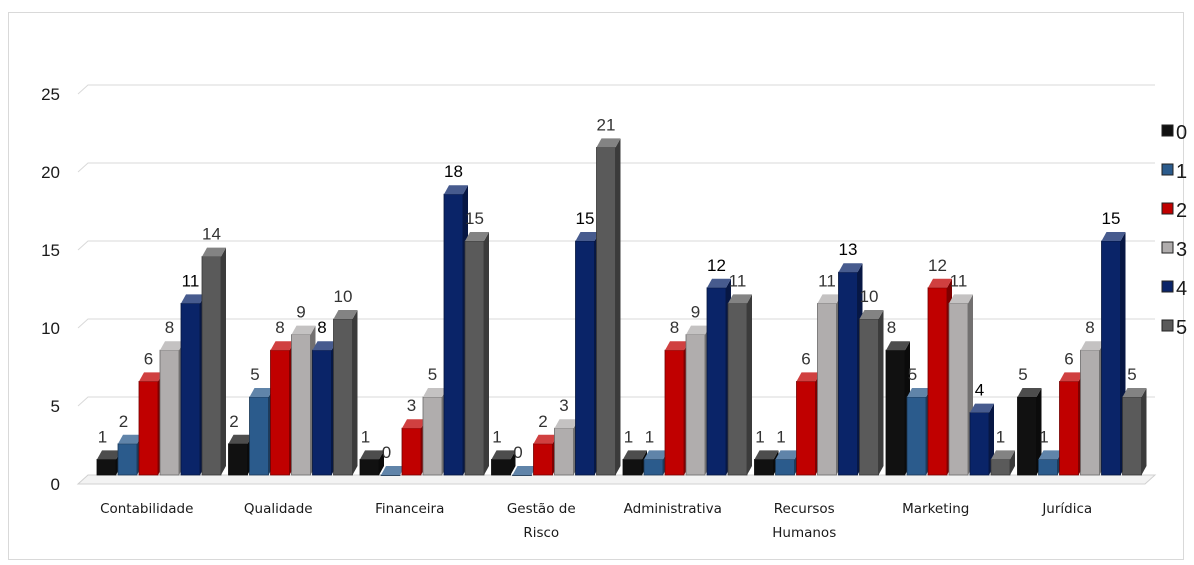 The height and width of the screenshot is (565, 1194). I want to click on x-tick-label: Contabilidade, so click(146, 509).